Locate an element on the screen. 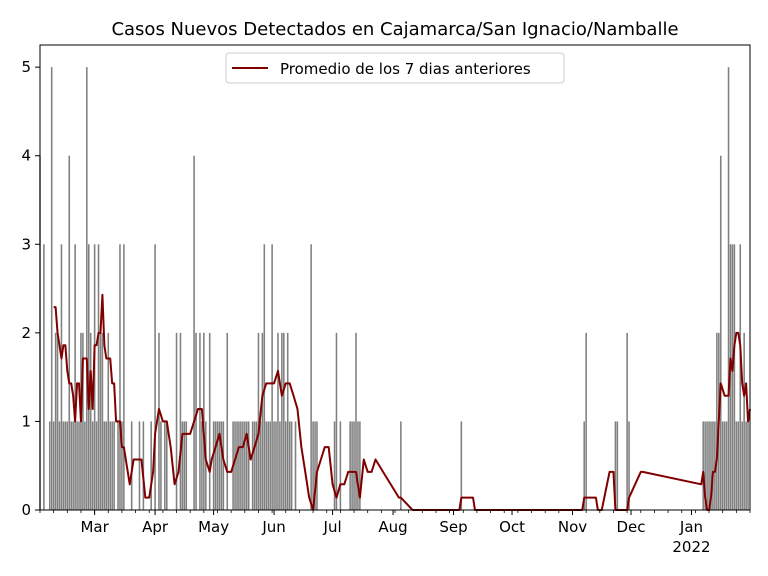  x-tick-label: Jul is located at coordinates (332, 527).